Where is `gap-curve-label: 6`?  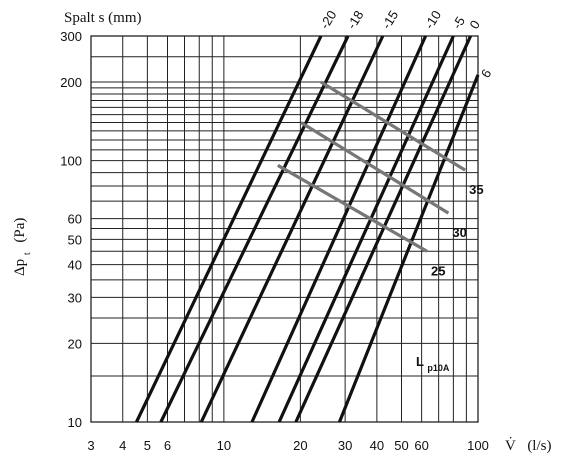
gap-curve-label: 6 is located at coordinates (486, 73).